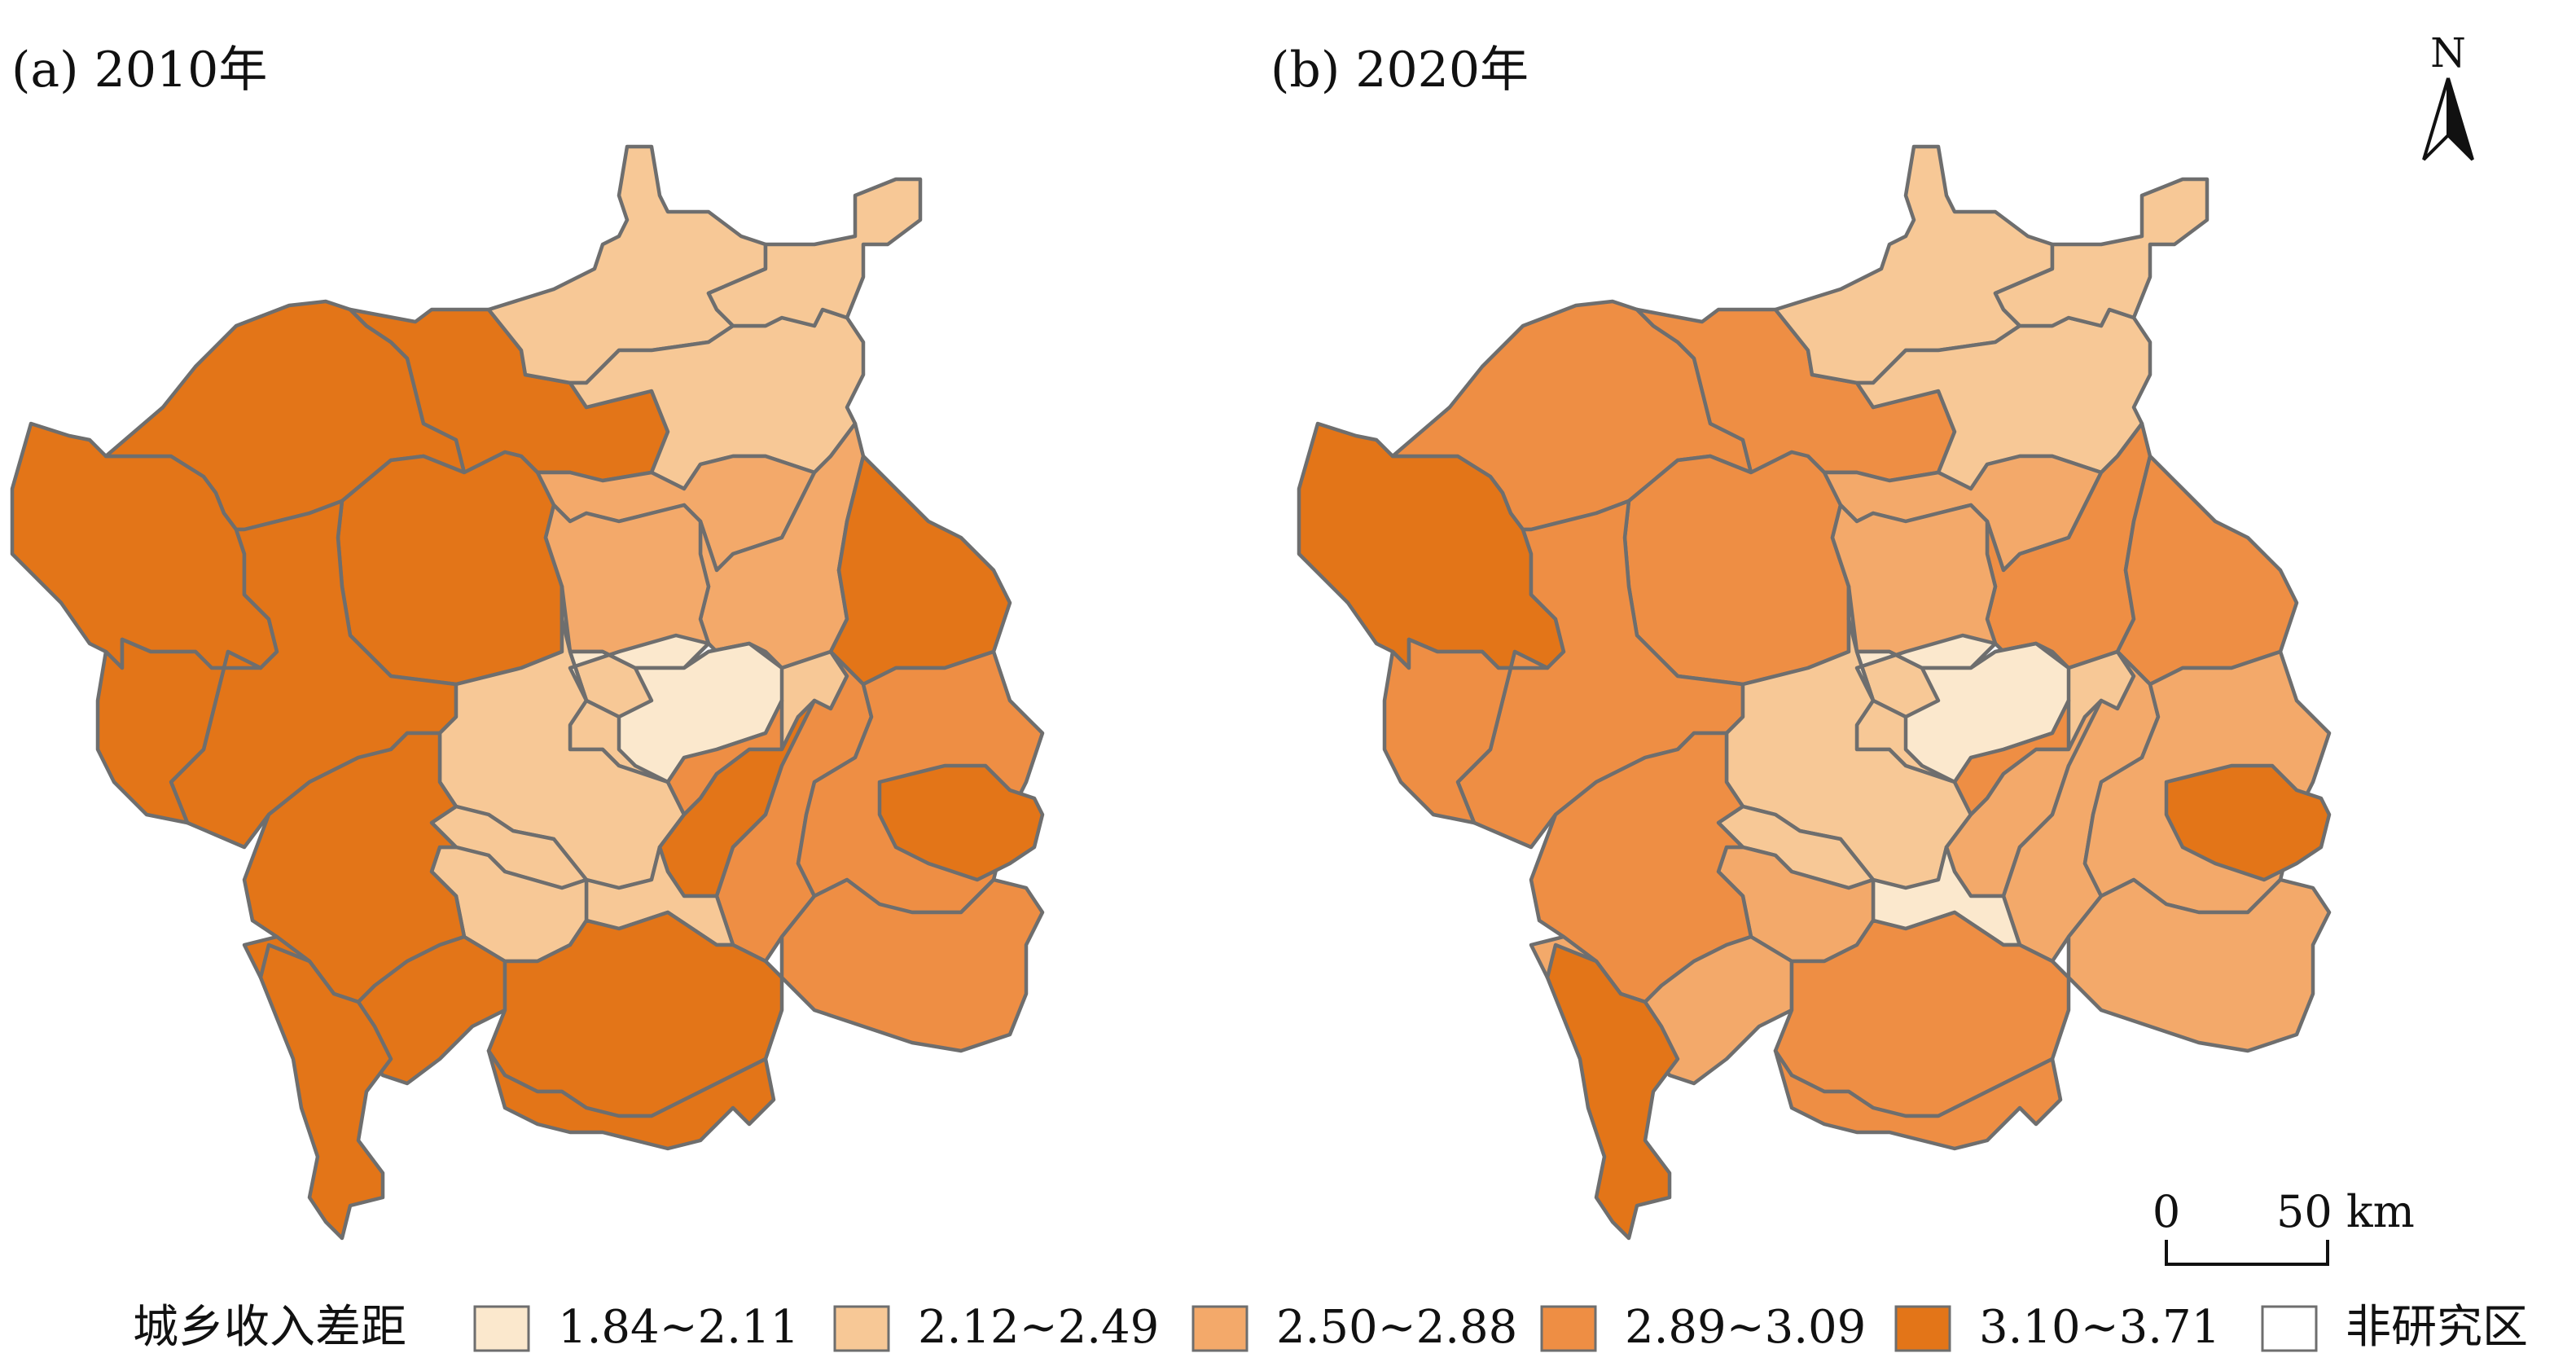  What do you see at coordinates (2247, 1253) in the screenshot?
I see `scale-bar-line` at bounding box center [2247, 1253].